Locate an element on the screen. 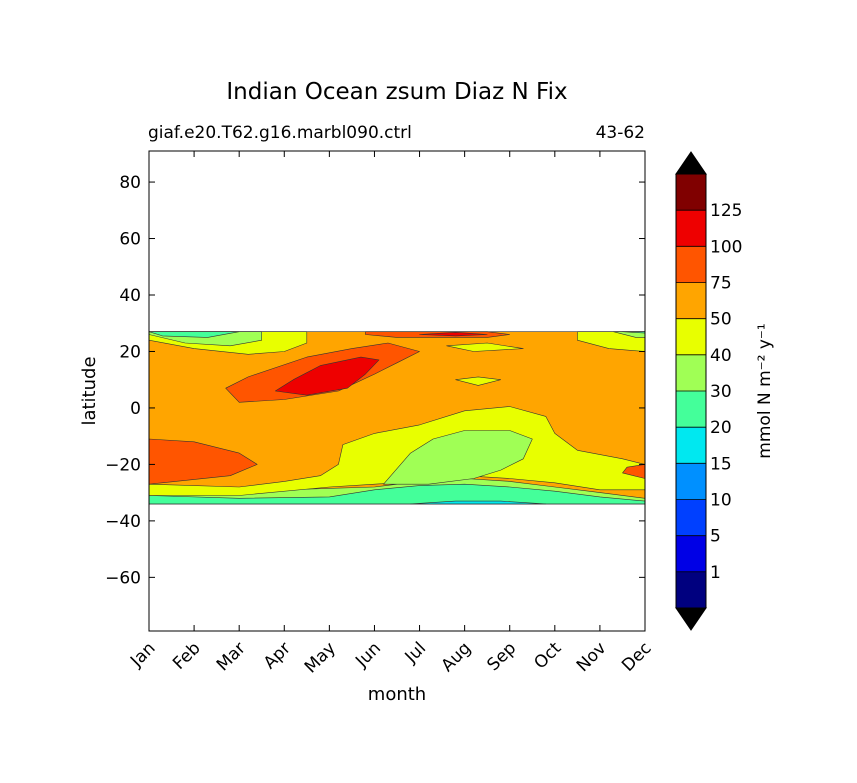 The image size is (857, 783). colorbar-tick-label: 1 is located at coordinates (715, 573).